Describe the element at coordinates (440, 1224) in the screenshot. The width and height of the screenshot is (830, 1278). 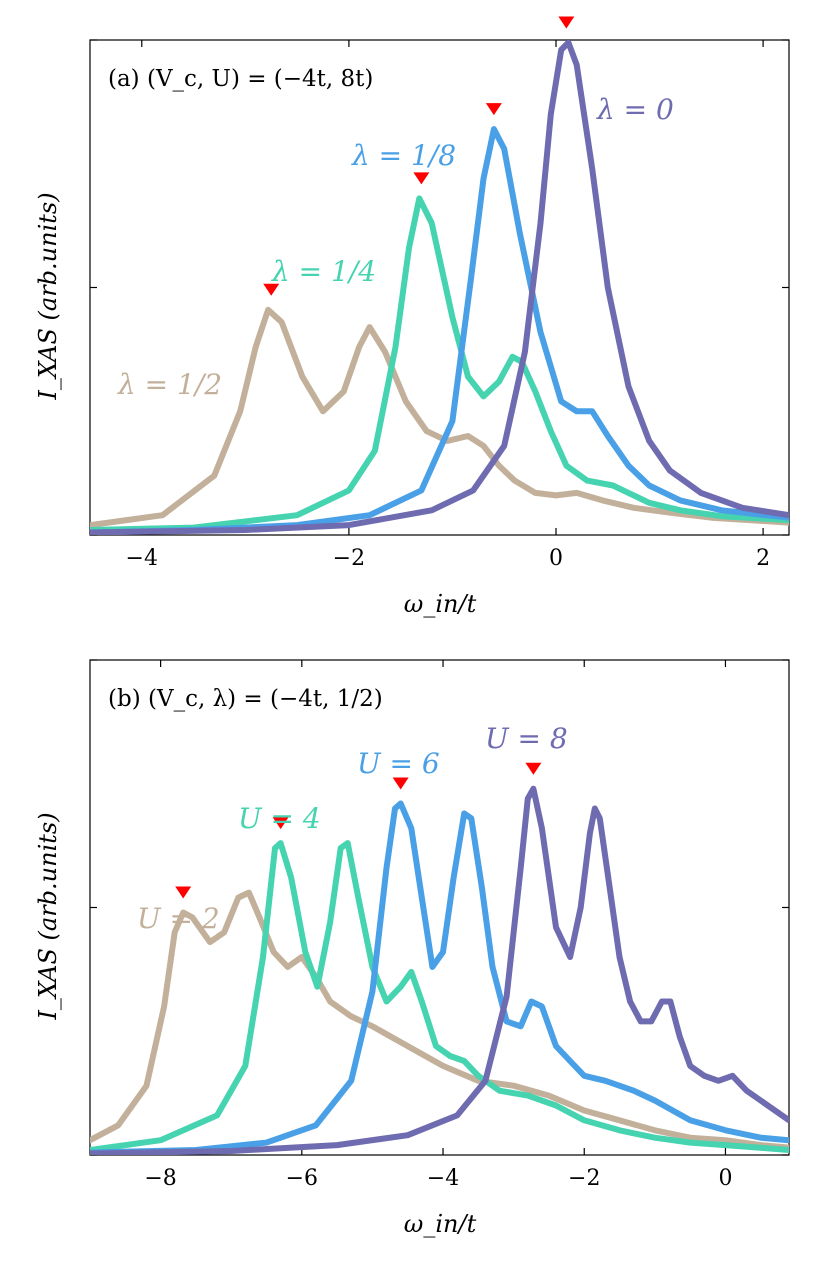
I see `panel-b-x-label: ω_in/t` at that location.